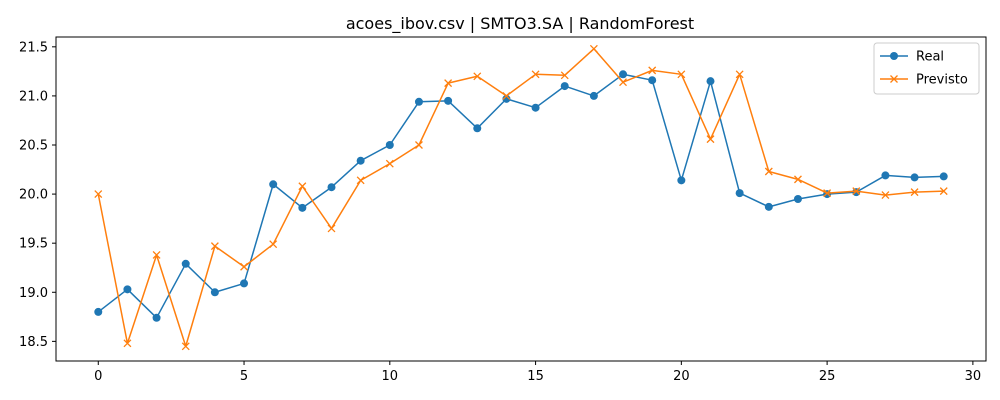 This screenshot has width=1000, height=400. What do you see at coordinates (33, 195) in the screenshot?
I see `y-tick-label-3: 20.0` at bounding box center [33, 195].